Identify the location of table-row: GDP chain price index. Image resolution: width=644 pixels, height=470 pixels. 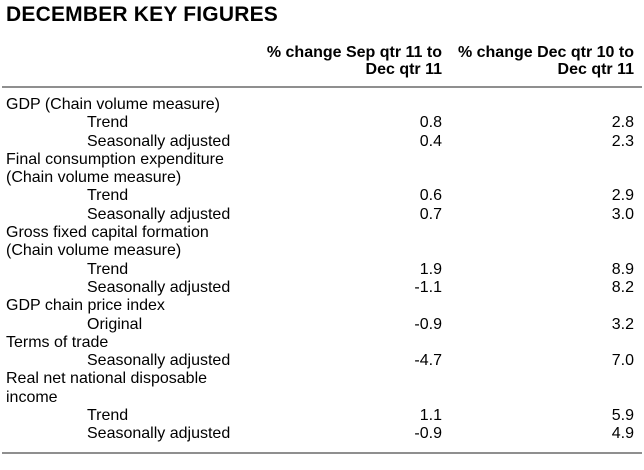
(320, 306).